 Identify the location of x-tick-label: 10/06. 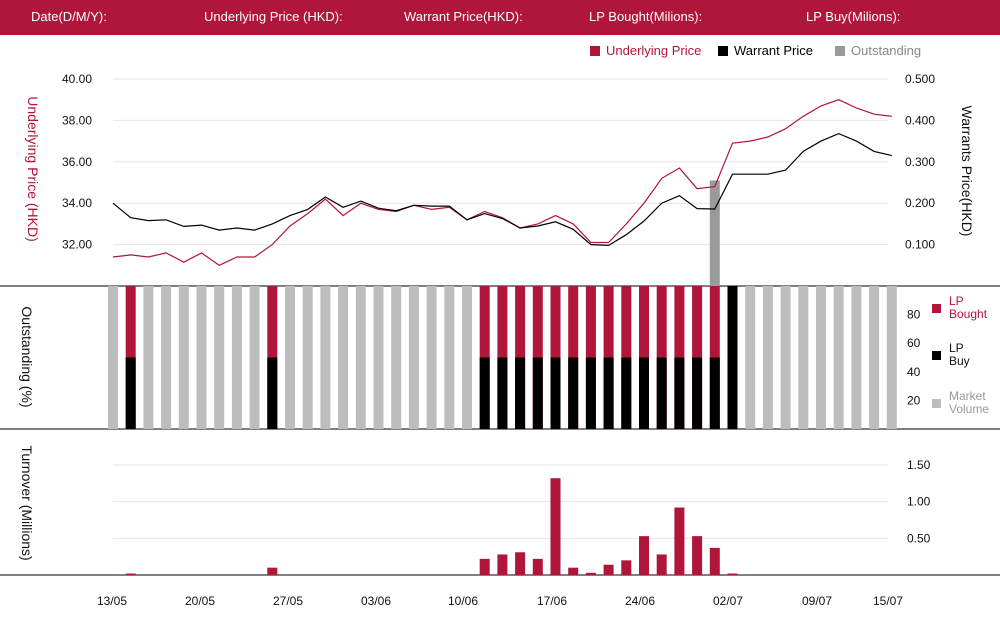
(463, 601).